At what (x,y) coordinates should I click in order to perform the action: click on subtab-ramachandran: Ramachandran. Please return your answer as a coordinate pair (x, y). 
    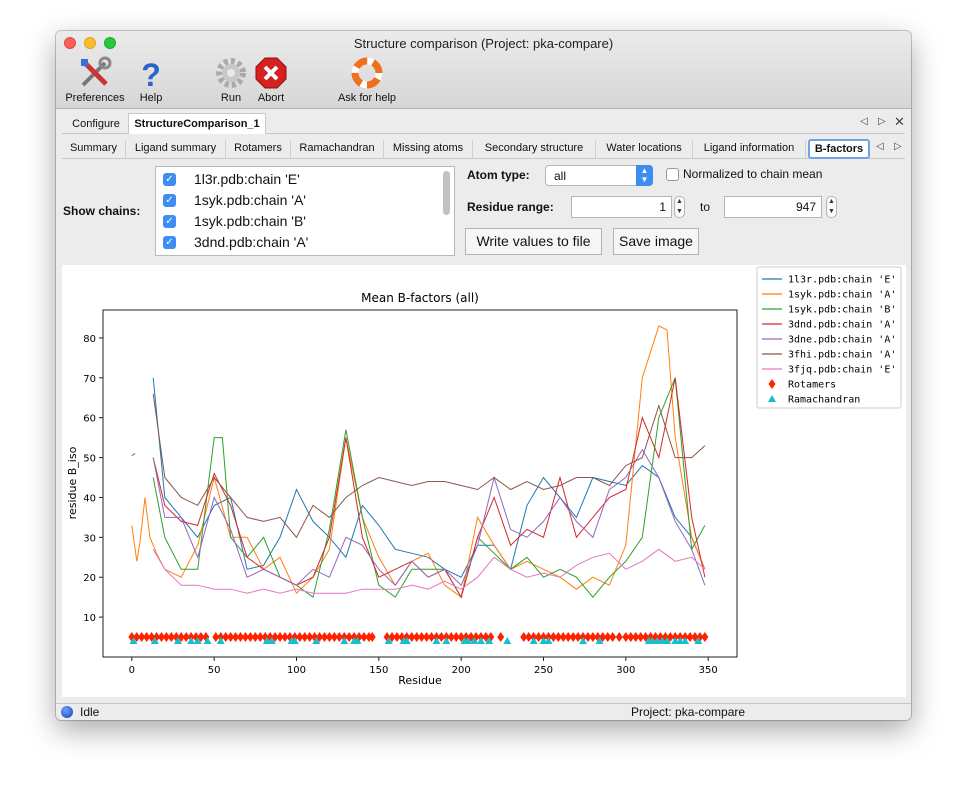
    Looking at the image, I should click on (337, 149).